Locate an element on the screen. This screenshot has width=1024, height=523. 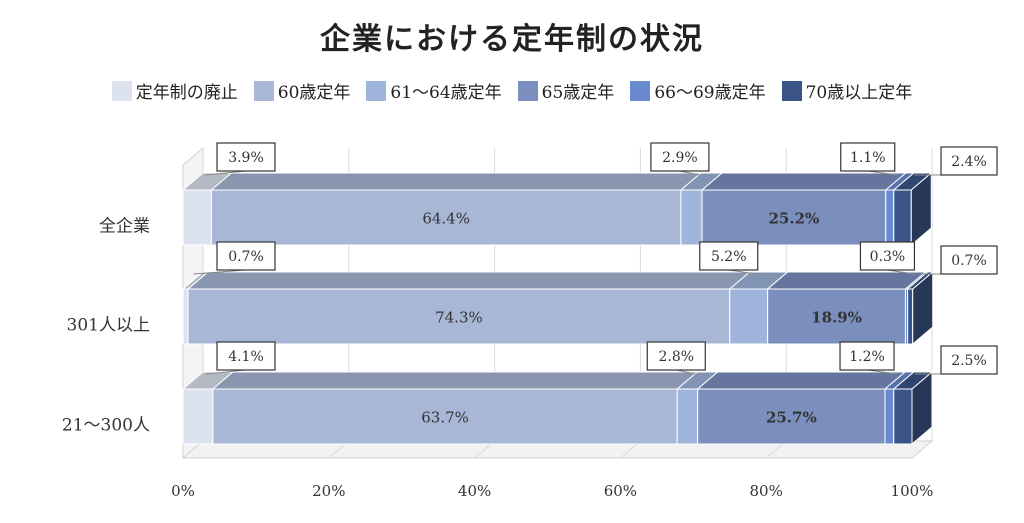
data-label: 2.5% is located at coordinates (969, 361).